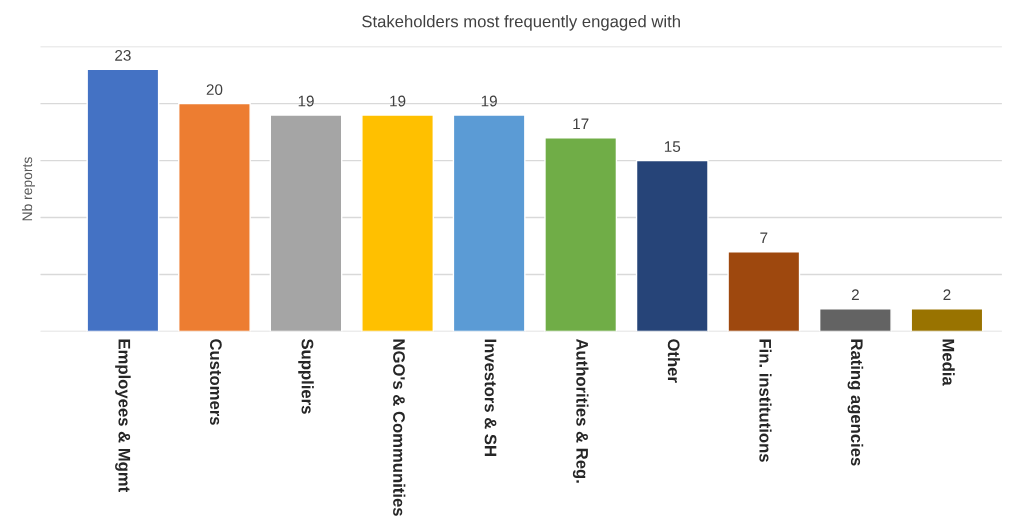 The image size is (1012, 518). Describe the element at coordinates (855, 402) in the screenshot. I see `x-tick-label: Rating agencies` at that location.